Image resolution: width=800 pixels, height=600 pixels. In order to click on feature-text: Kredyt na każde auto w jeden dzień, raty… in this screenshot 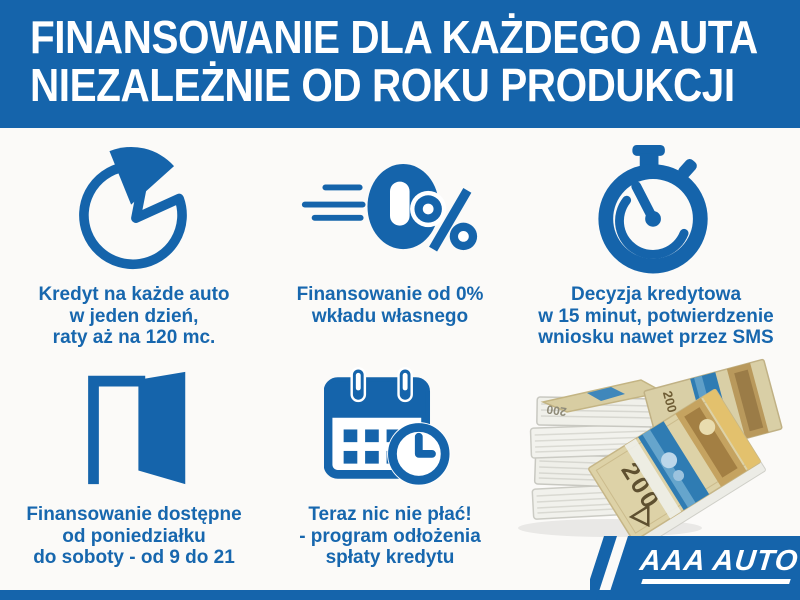, I will do `click(134, 316)`.